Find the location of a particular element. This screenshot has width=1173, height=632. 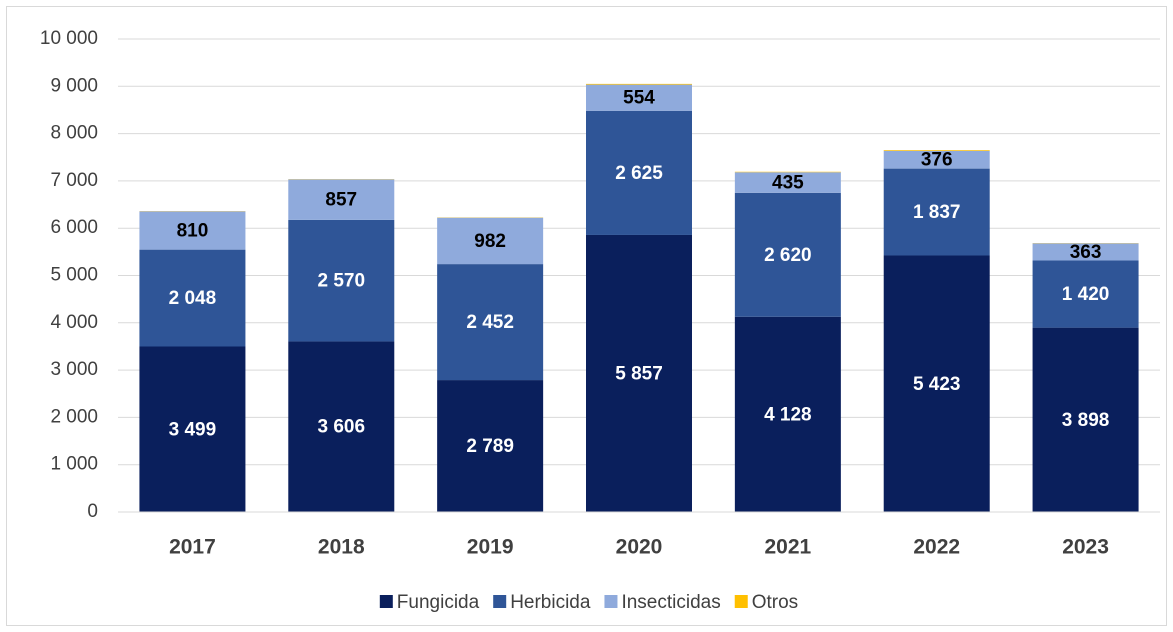

x-tick-label: 2022 is located at coordinates (936, 547).